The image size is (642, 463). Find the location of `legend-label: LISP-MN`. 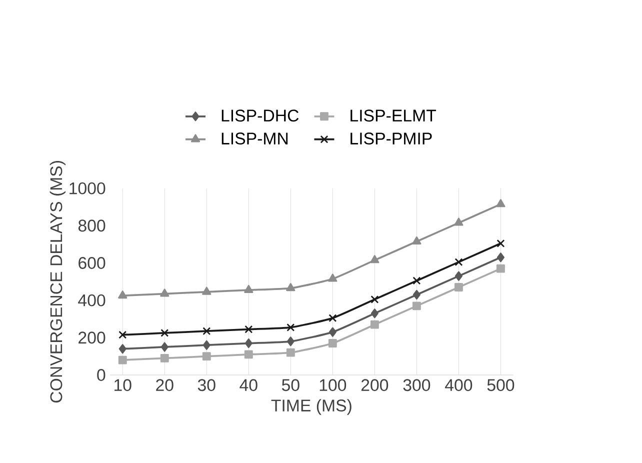

legend-label: LISP-MN is located at coordinates (255, 138).